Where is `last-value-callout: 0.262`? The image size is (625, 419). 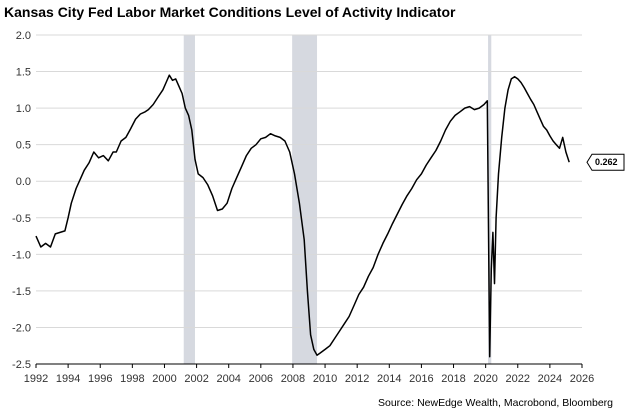 last-value-callout: 0.262 is located at coordinates (605, 162).